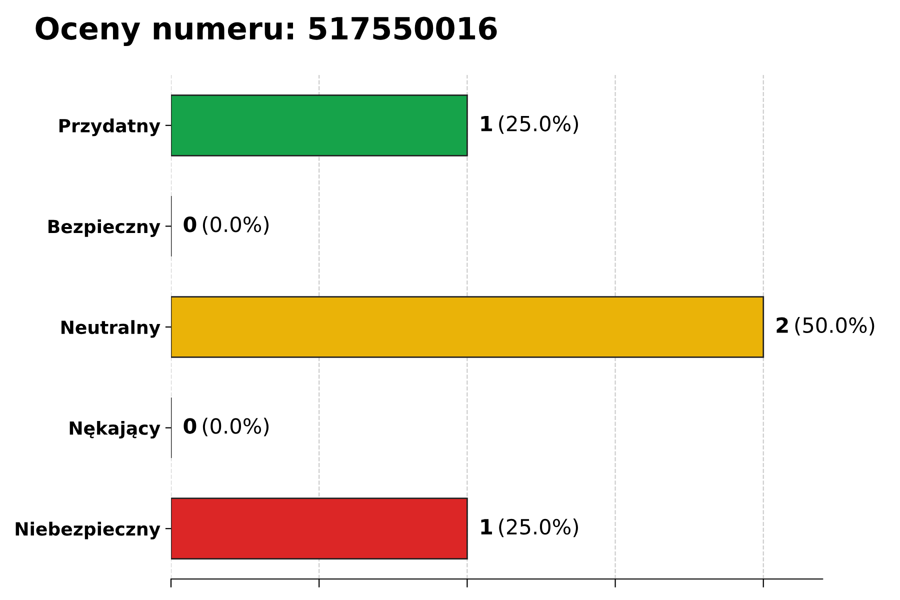 This screenshot has height=600, width=900. Describe the element at coordinates (88, 531) in the screenshot. I see `y-tick-label: Niebezpieczny` at that location.